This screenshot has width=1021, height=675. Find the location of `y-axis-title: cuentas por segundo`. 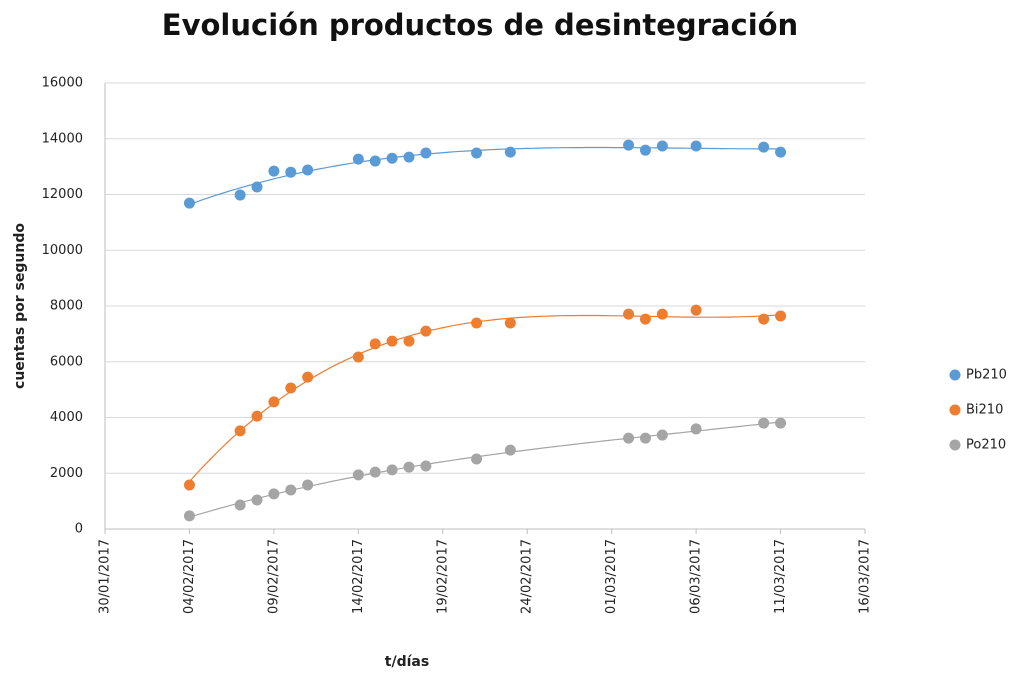

y-axis-title: cuentas por segundo is located at coordinates (20, 306).